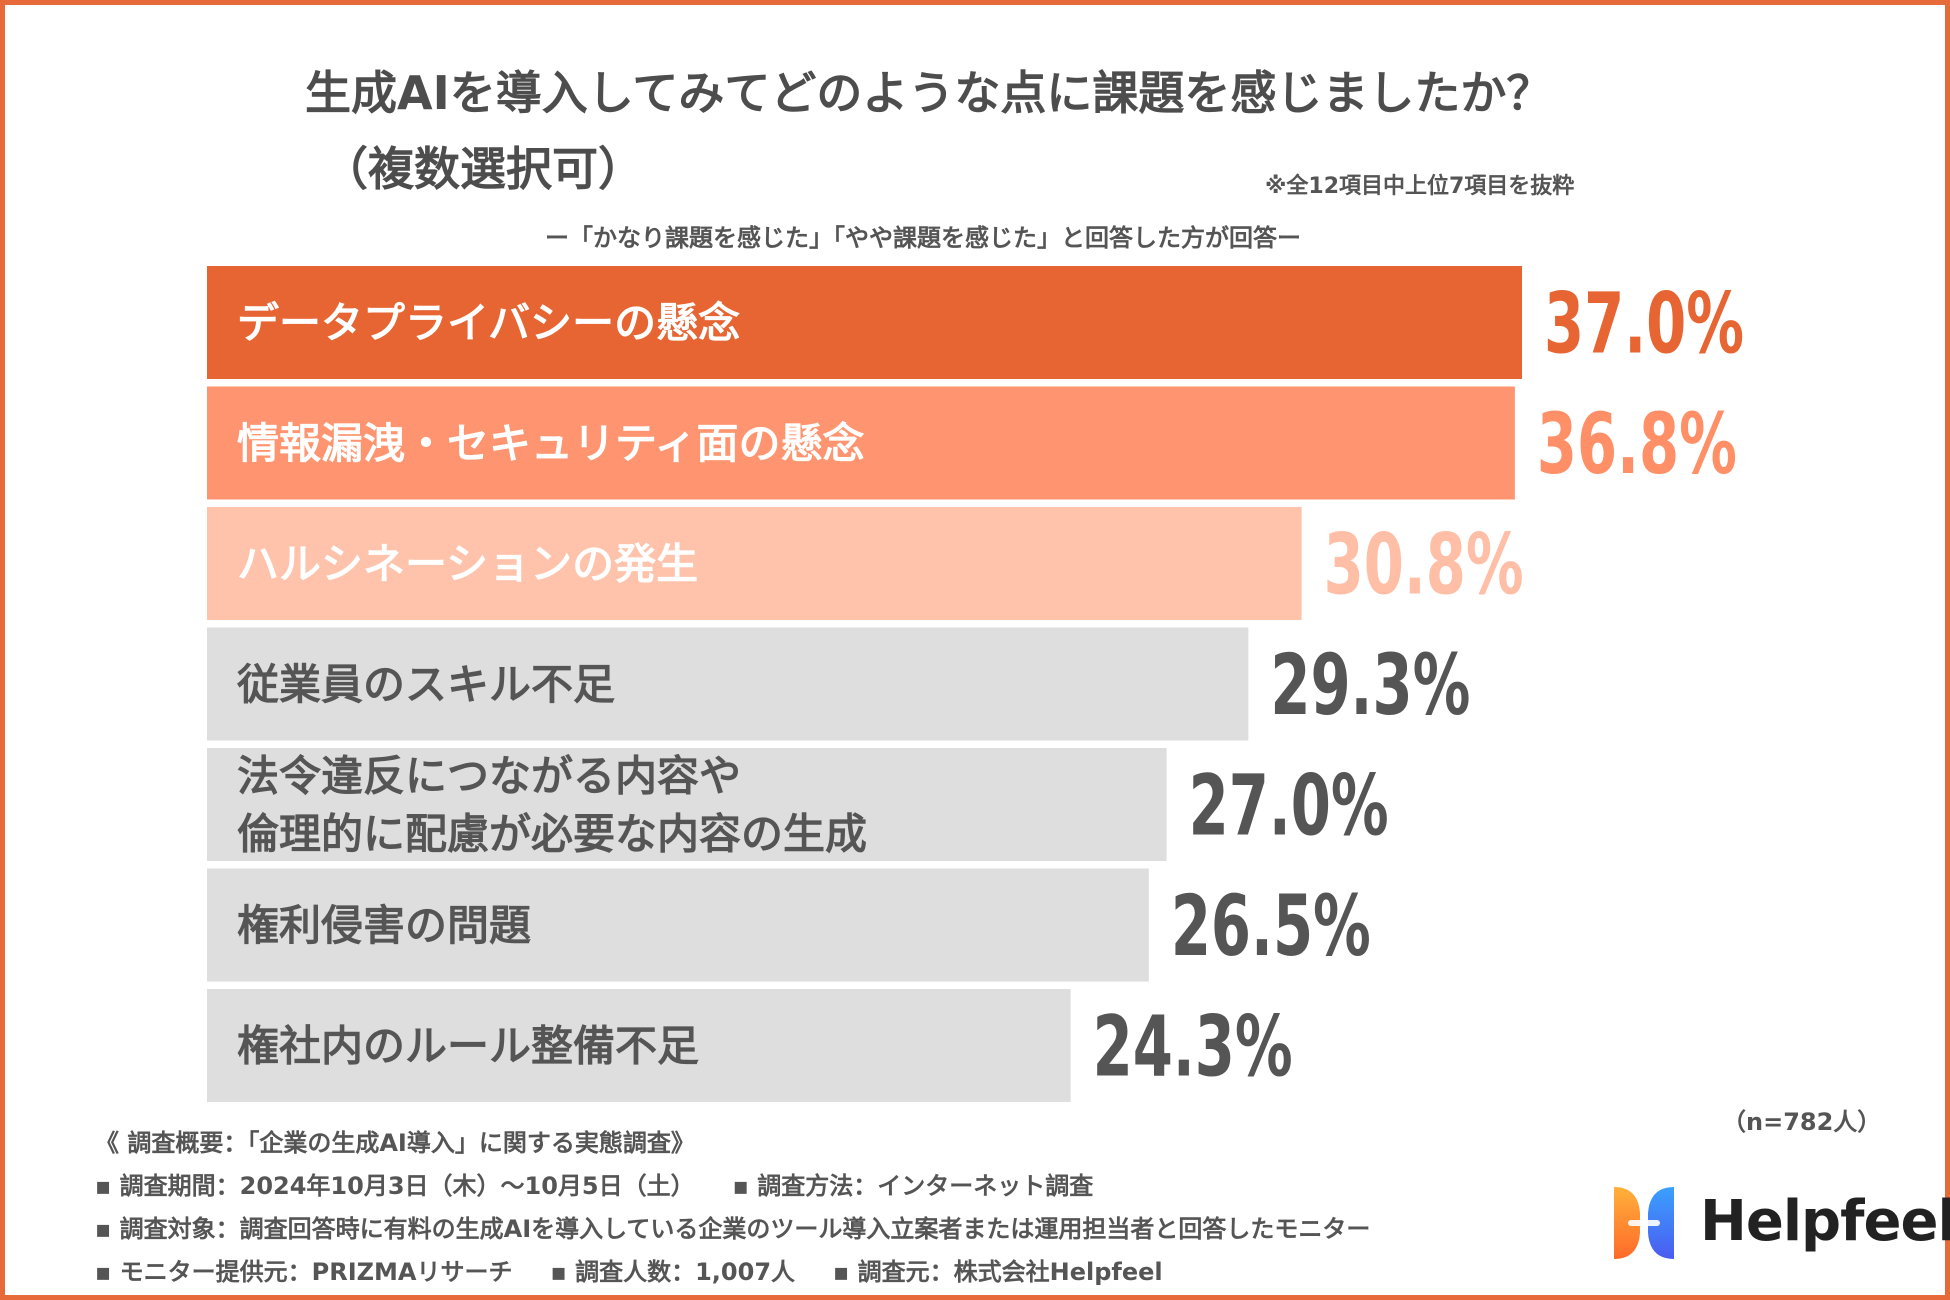 Image resolution: width=1950 pixels, height=1300 pixels. I want to click on bar-label-6: 権利侵害の問題, so click(384, 925).